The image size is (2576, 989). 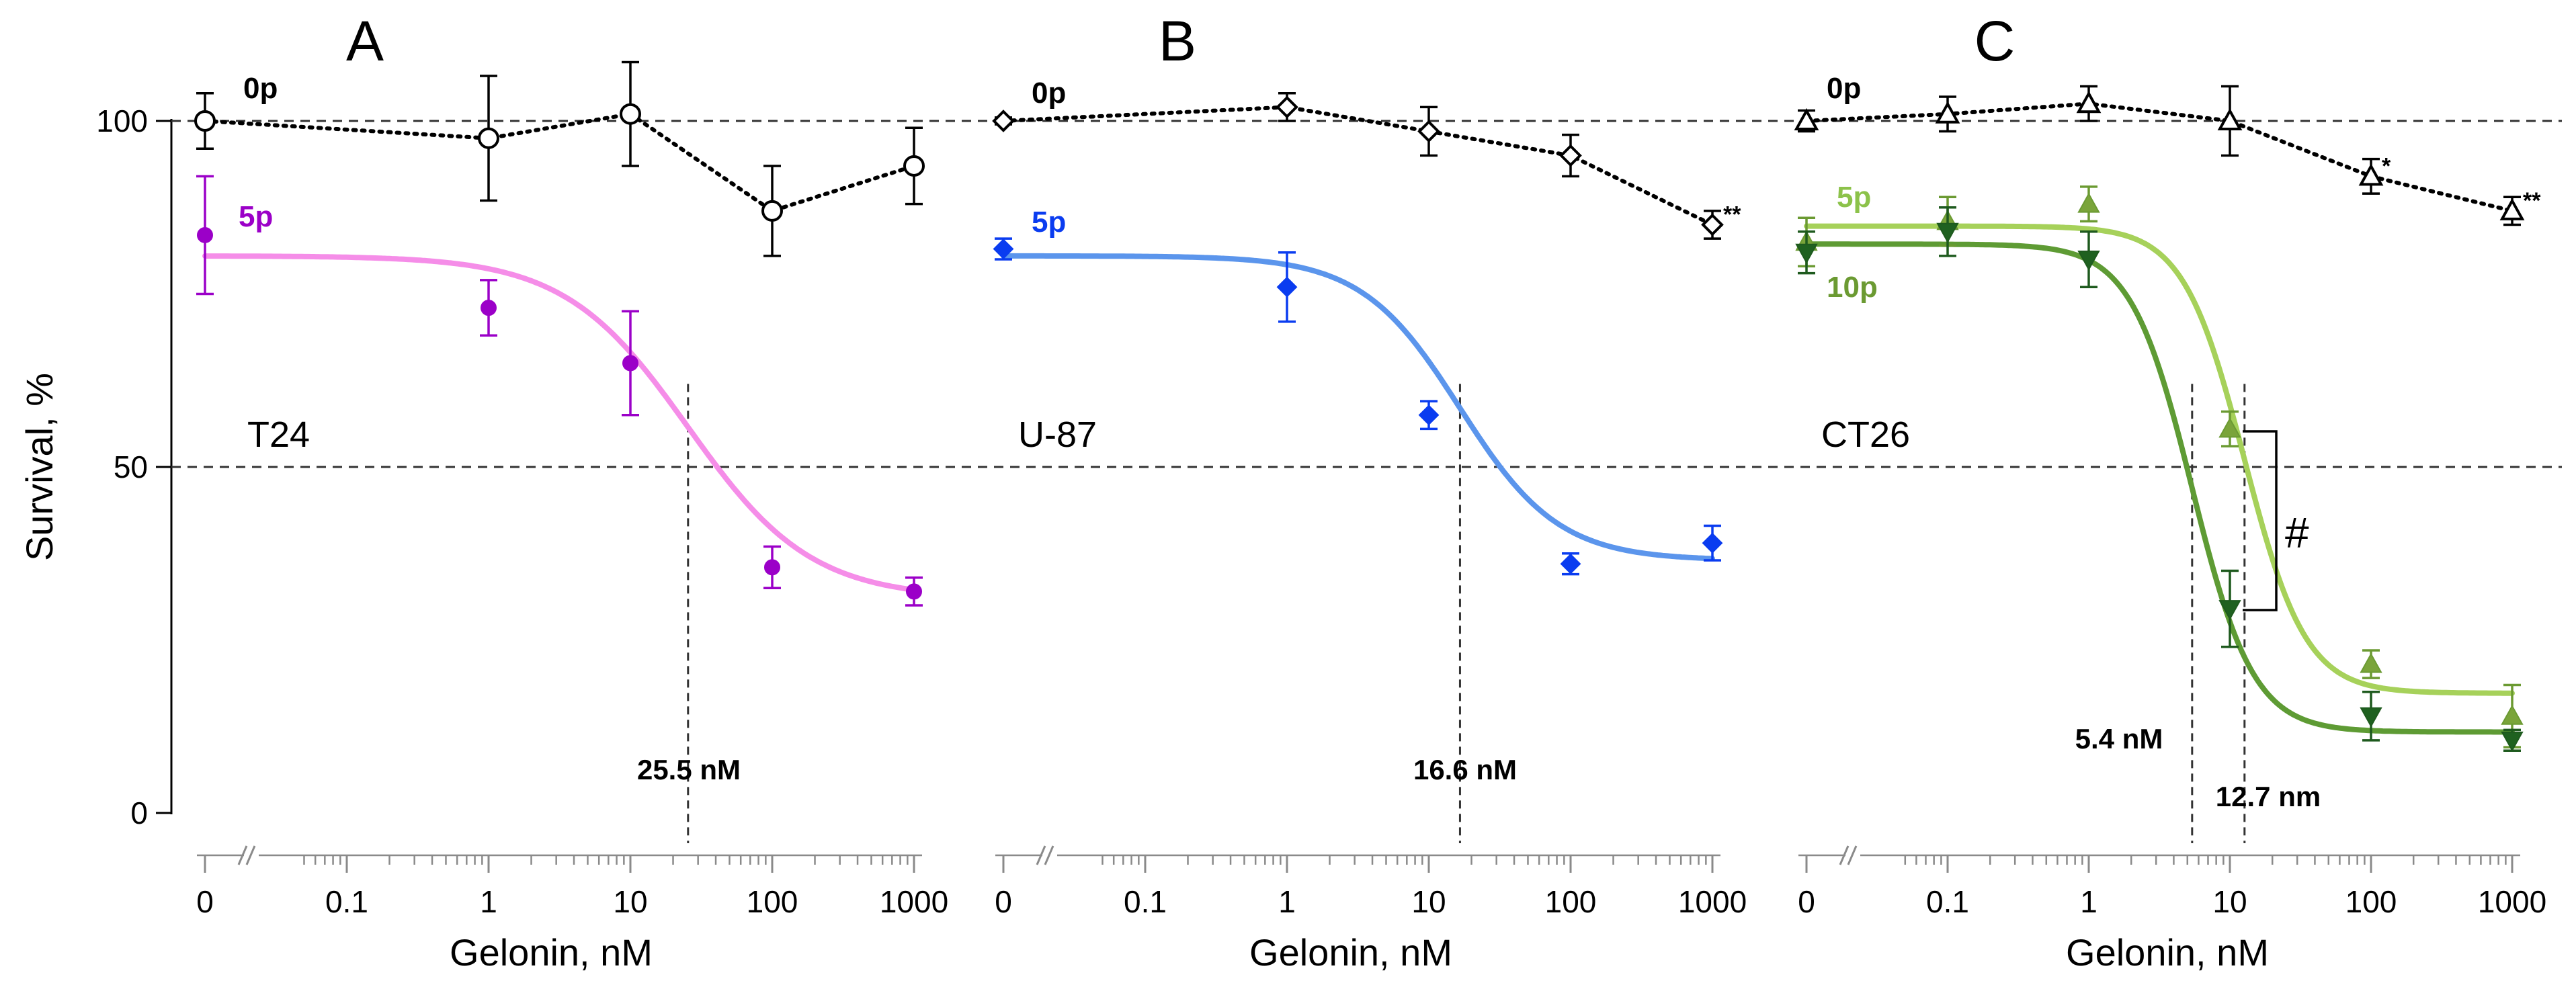 What do you see at coordinates (1854, 197) in the screenshot?
I see `series-label-5p-c: 5p` at bounding box center [1854, 197].